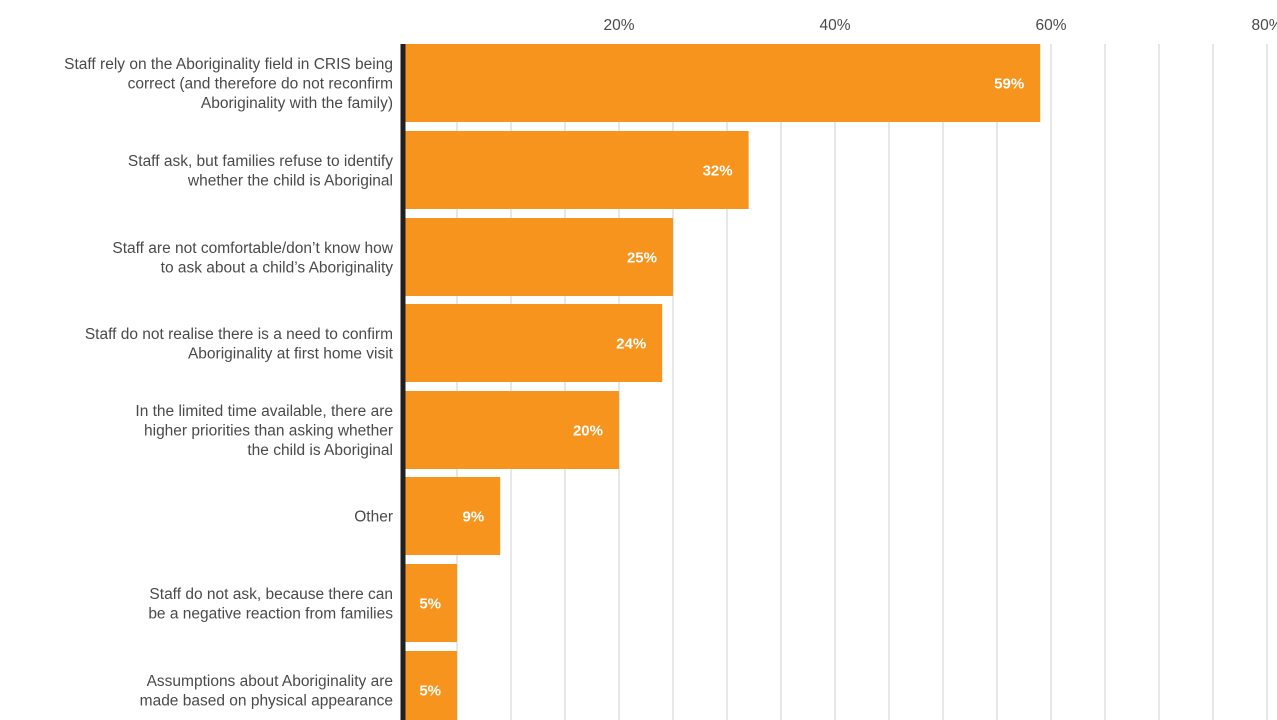  I want to click on data-label: 32%, so click(718, 171).